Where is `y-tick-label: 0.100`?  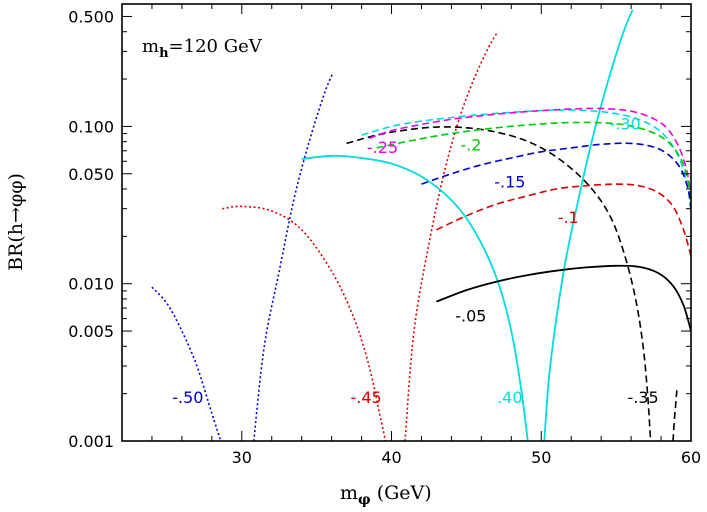 y-tick-label: 0.100 is located at coordinates (91, 126).